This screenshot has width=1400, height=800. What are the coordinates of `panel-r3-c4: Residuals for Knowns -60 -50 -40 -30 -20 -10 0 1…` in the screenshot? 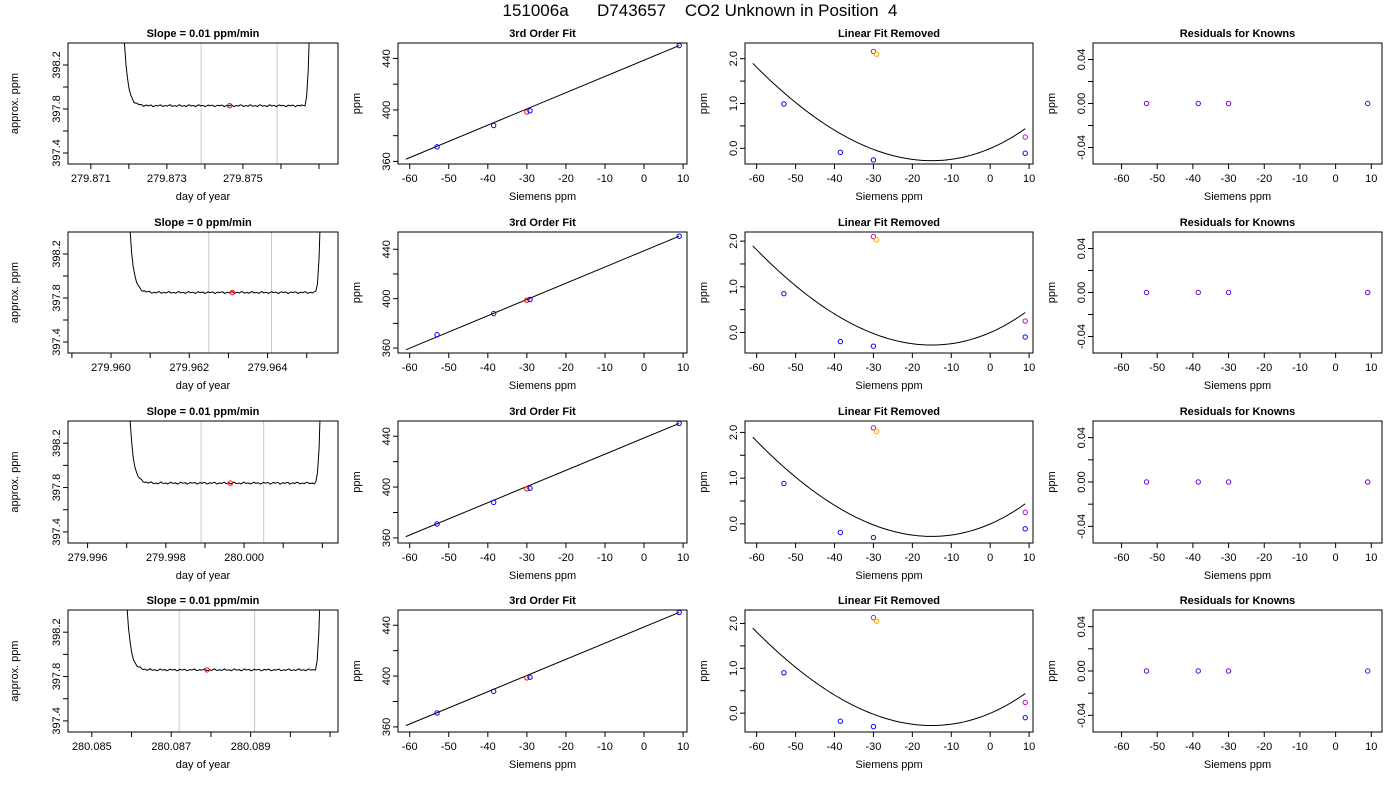 It's located at (1214, 494).